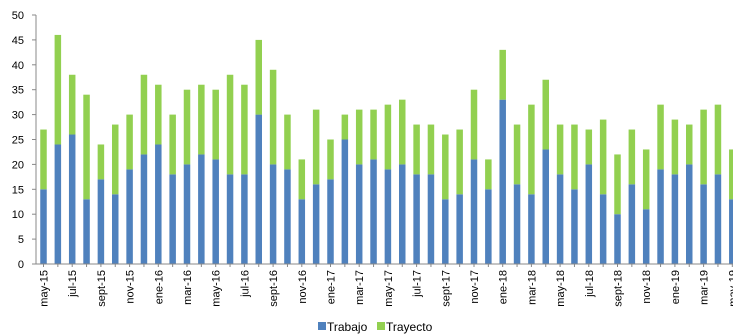 This screenshot has width=733, height=334. What do you see at coordinates (347, 327) in the screenshot?
I see `legend-label-trabajo: Trabajo` at bounding box center [347, 327].